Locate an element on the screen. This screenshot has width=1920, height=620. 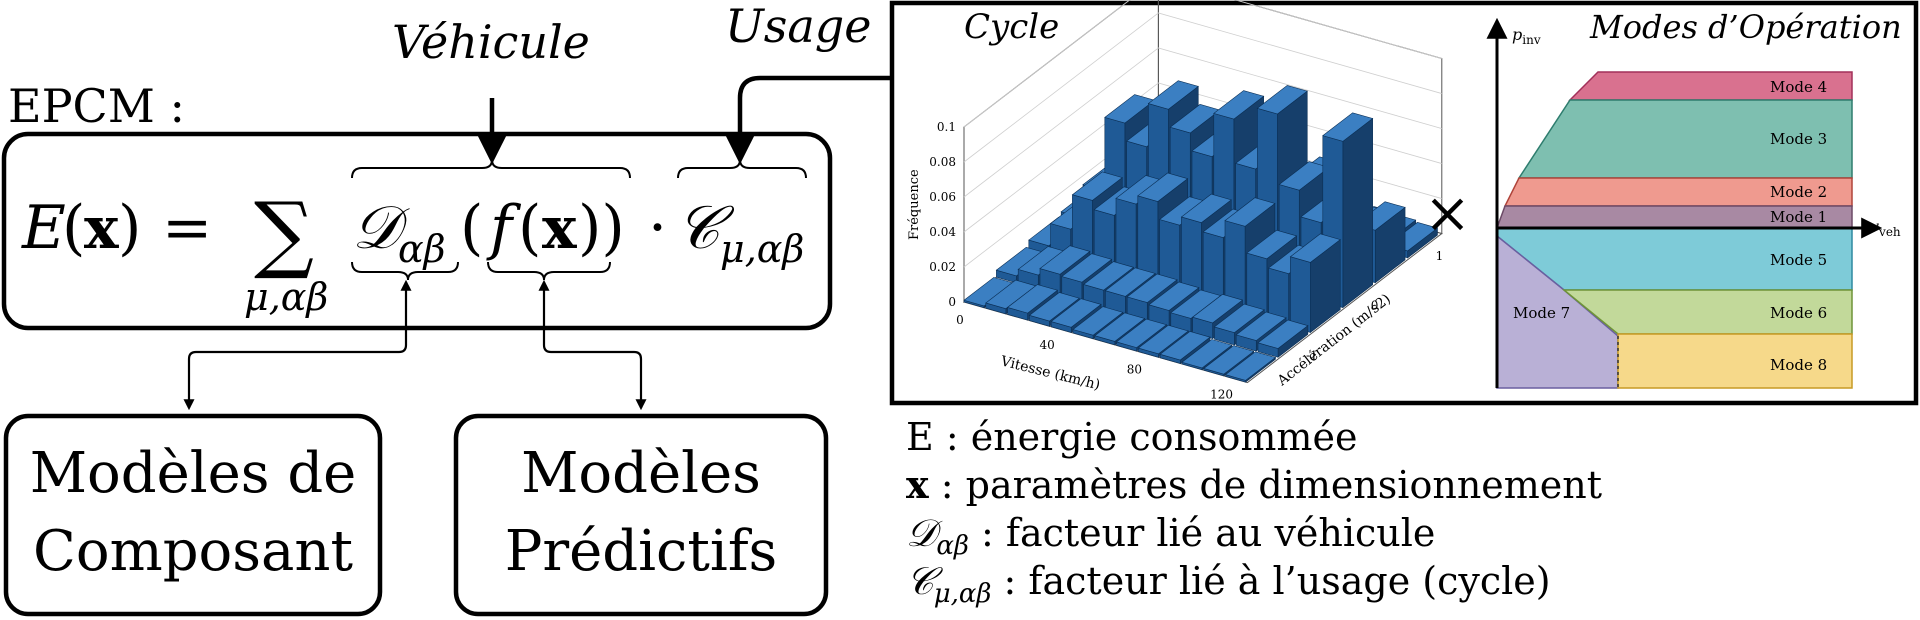
vehicule-label: Véhicule is located at coordinates (491, 42).